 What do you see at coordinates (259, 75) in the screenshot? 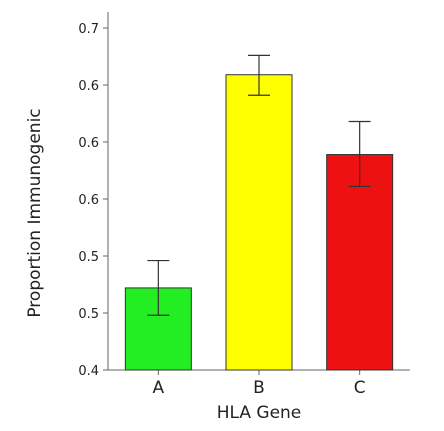
I see `error-bar-b` at bounding box center [259, 75].